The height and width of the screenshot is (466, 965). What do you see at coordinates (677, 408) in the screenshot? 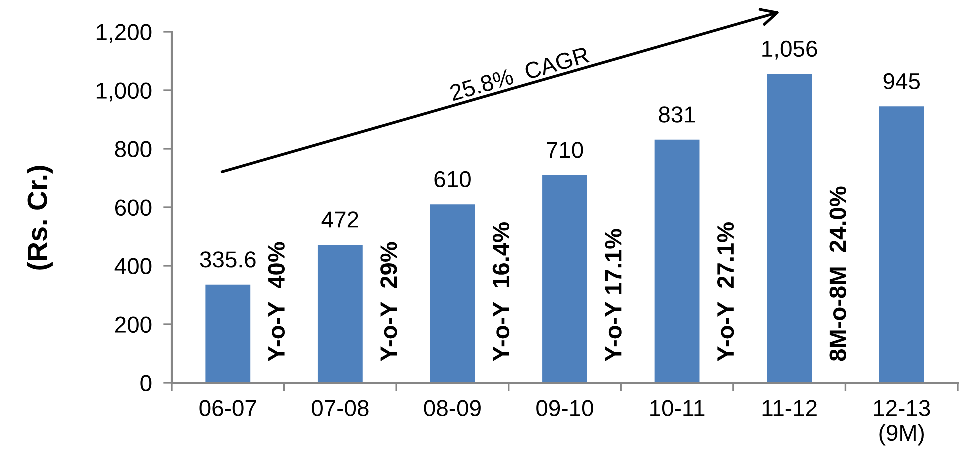
I see `x-tick-label: 10-11` at bounding box center [677, 408].